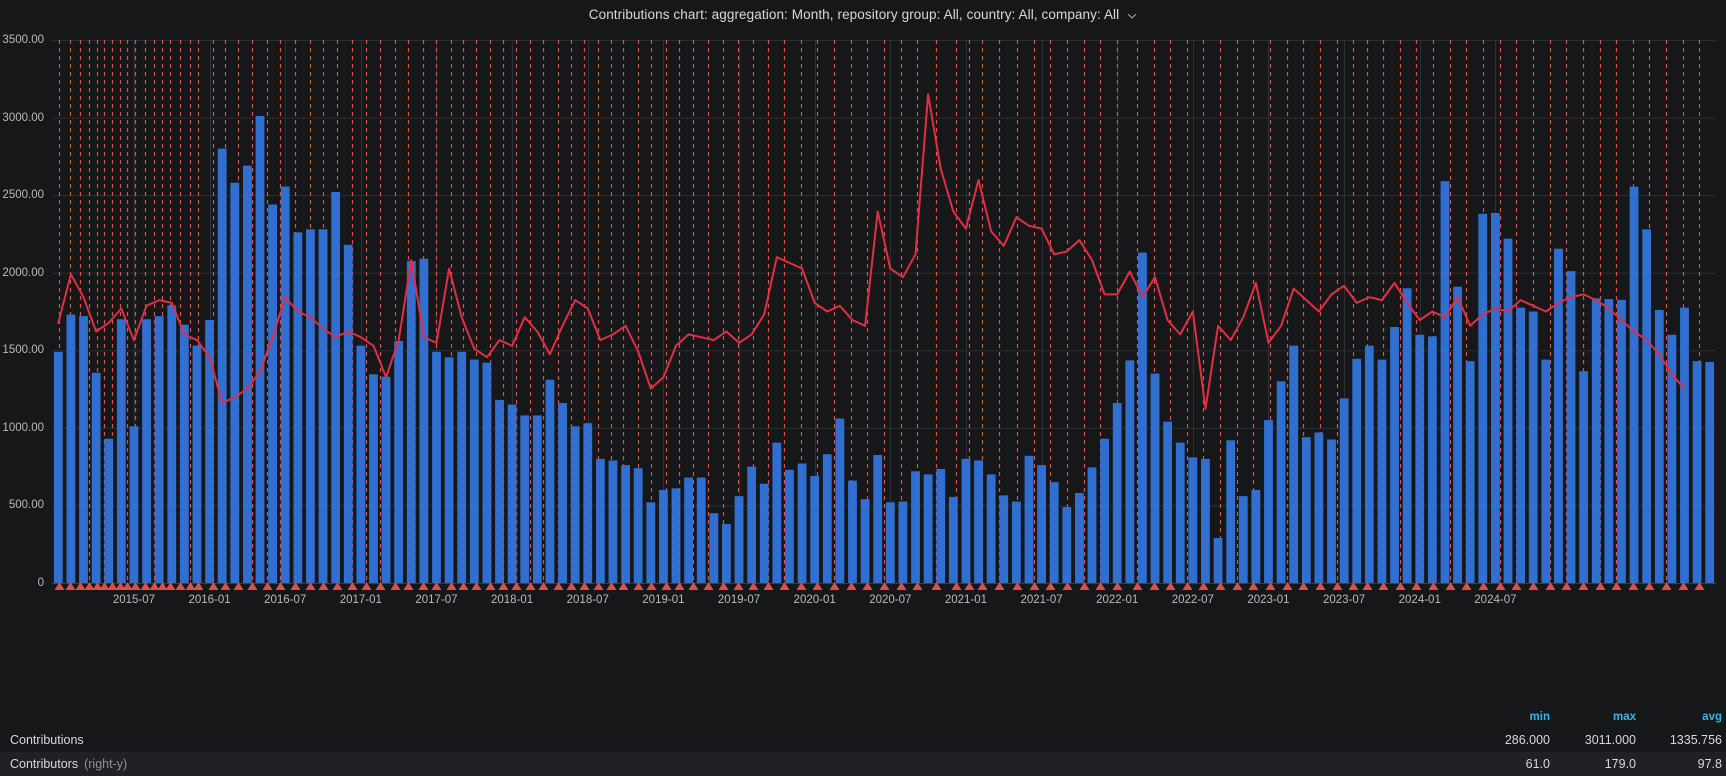 The height and width of the screenshot is (776, 1726). Describe the element at coordinates (1041, 600) in the screenshot. I see `x-axis-tick-label: 2021-07` at that location.